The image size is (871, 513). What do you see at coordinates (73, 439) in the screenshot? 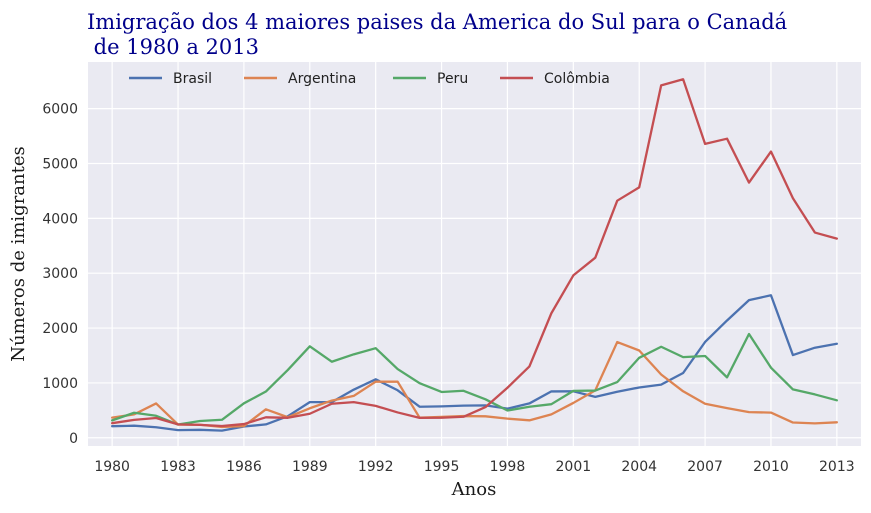
I see `y-tick-label: 0` at bounding box center [73, 439].